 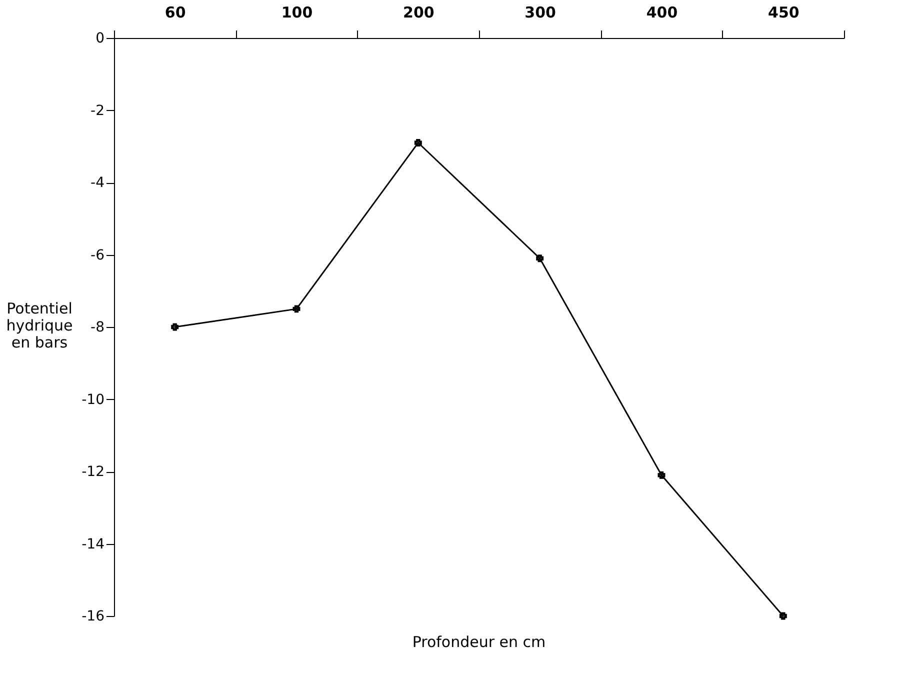 What do you see at coordinates (97, 183) in the screenshot?
I see `y-tick-label: -4` at bounding box center [97, 183].